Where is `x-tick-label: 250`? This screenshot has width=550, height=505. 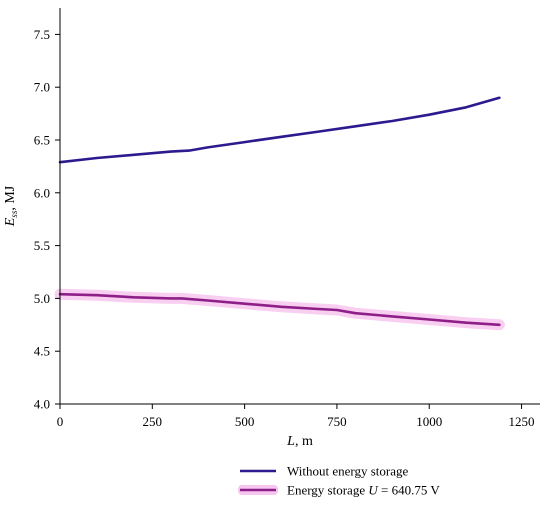 x-tick-label: 250 is located at coordinates (153, 421).